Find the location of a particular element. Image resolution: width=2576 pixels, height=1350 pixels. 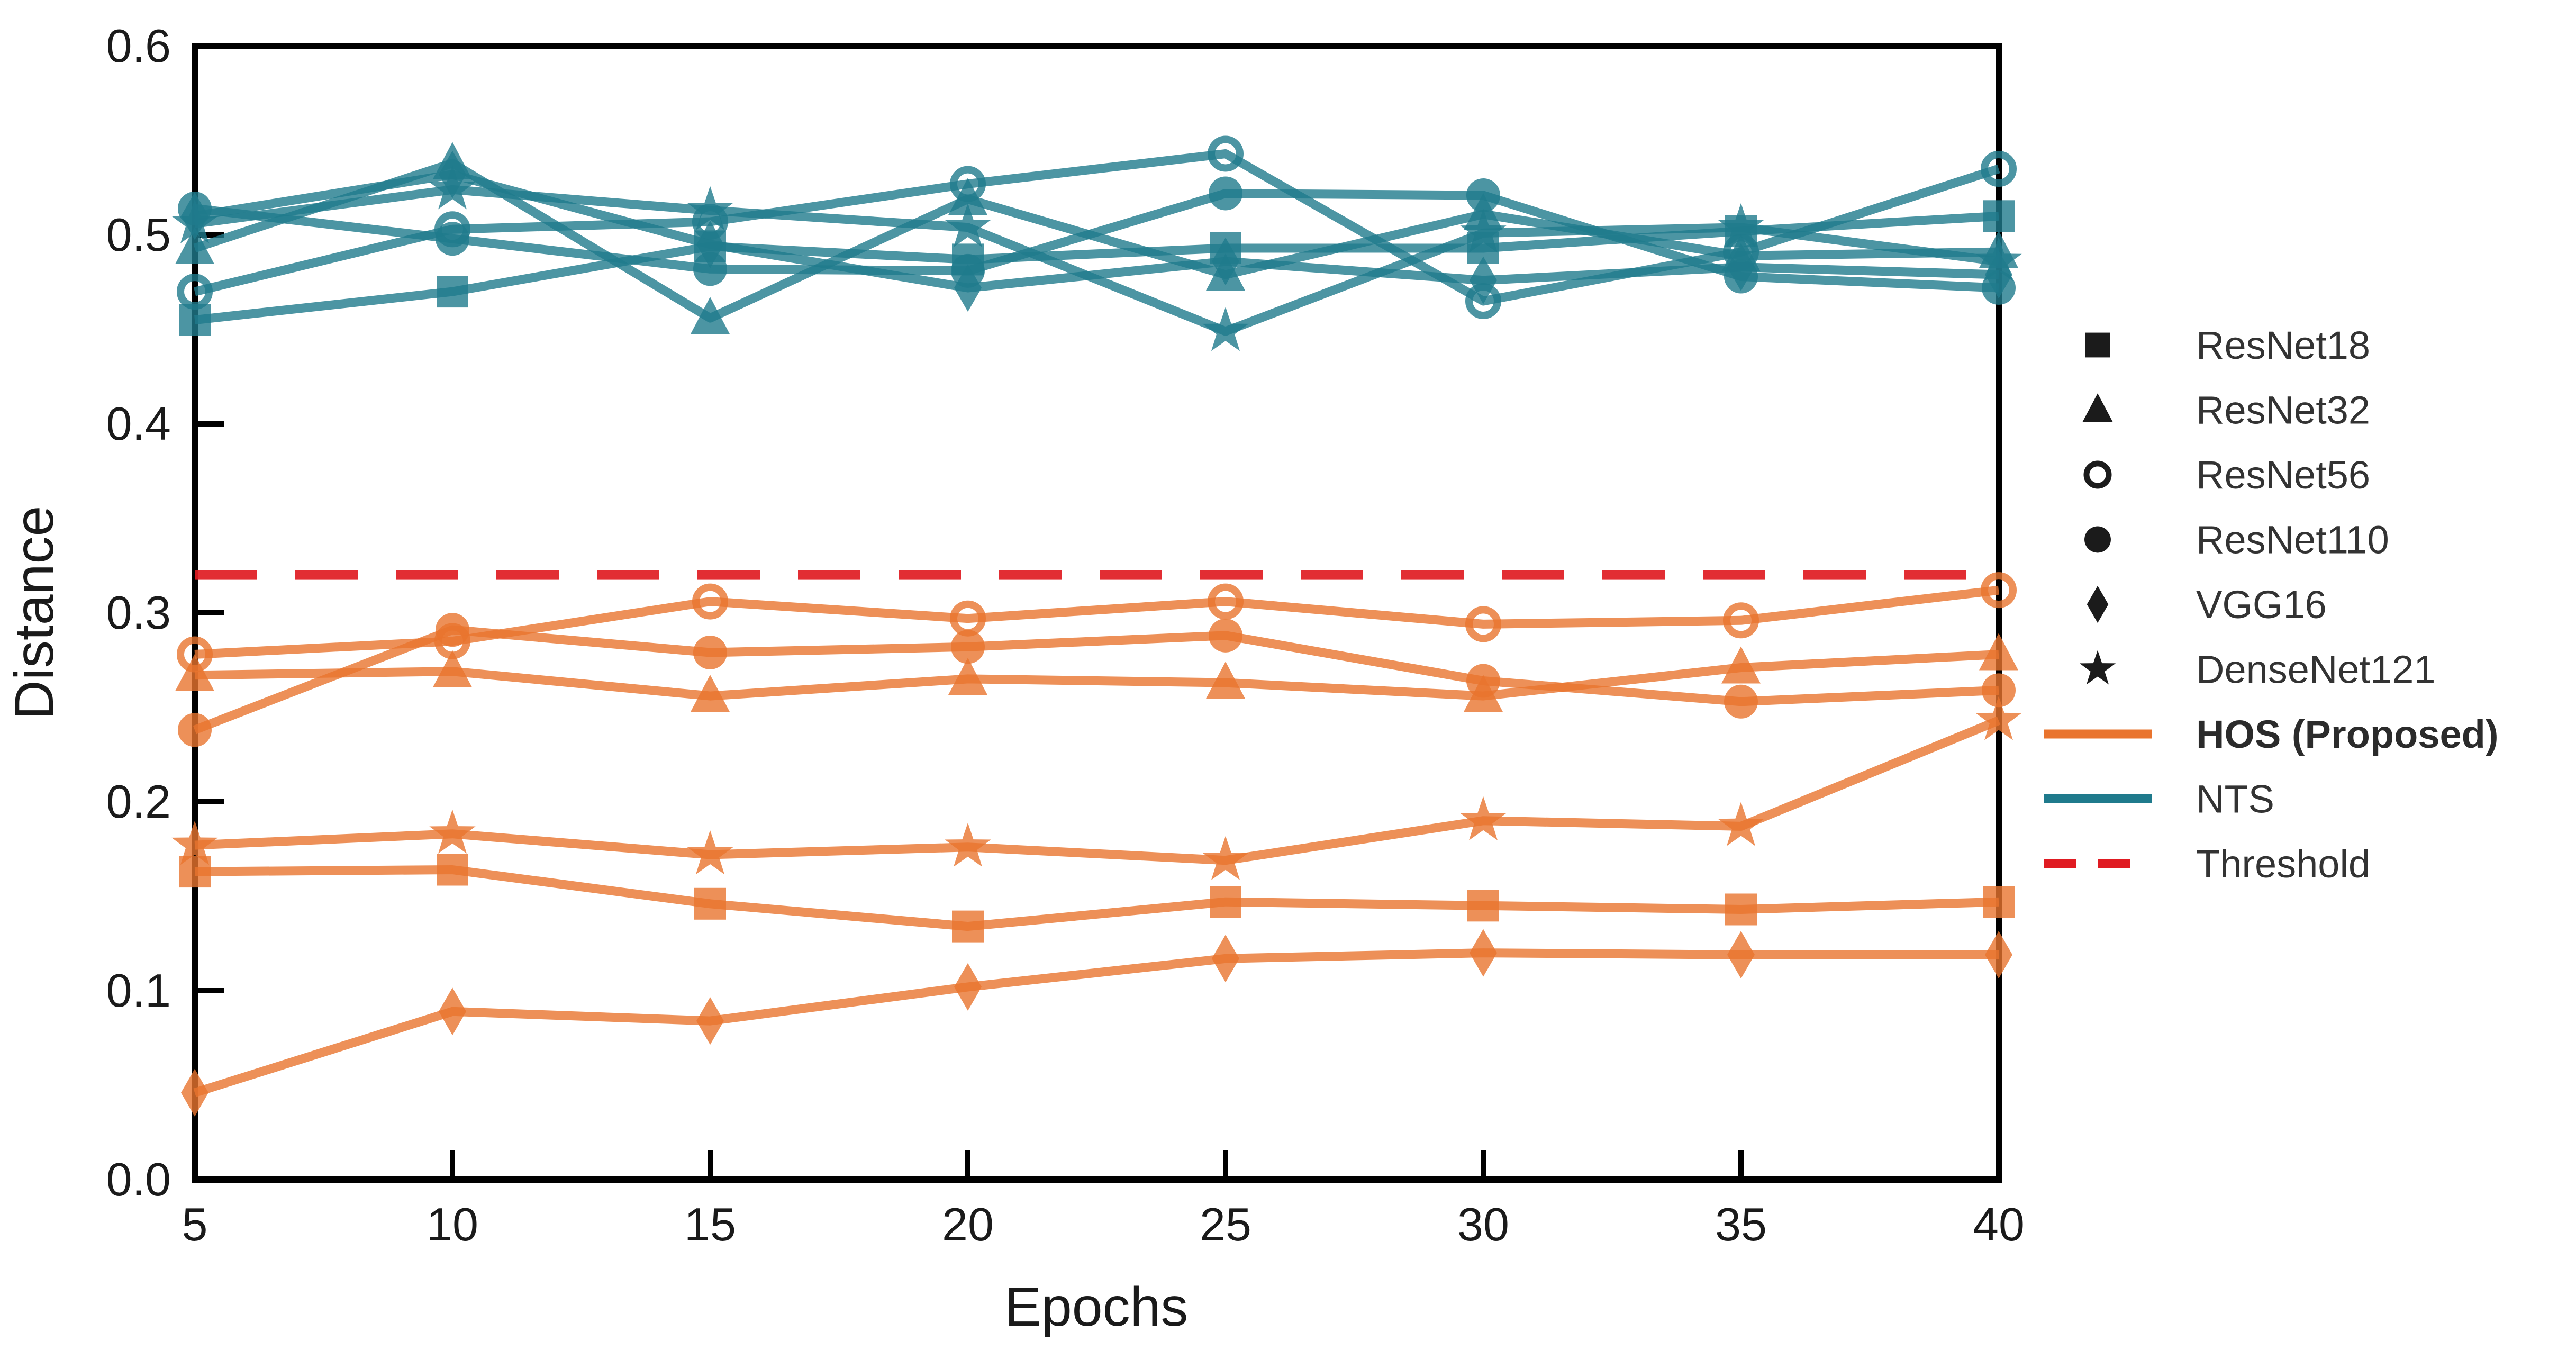

y-tick-label: 0.2 is located at coordinates (138, 801).